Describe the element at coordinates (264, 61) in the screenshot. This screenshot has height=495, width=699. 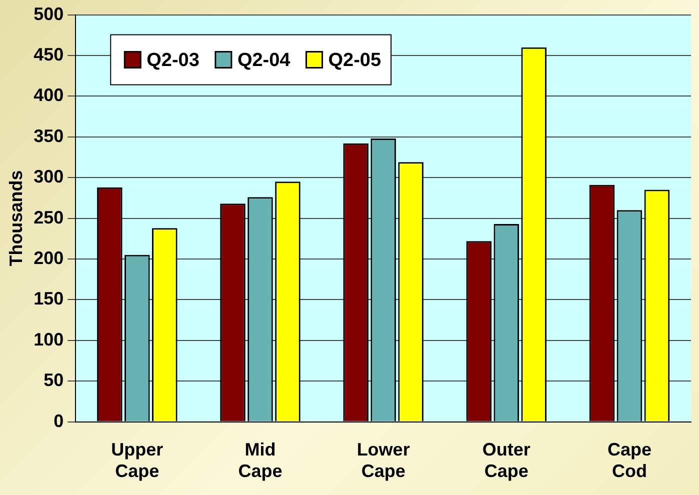
I see `legend-label: Q2-04` at that location.